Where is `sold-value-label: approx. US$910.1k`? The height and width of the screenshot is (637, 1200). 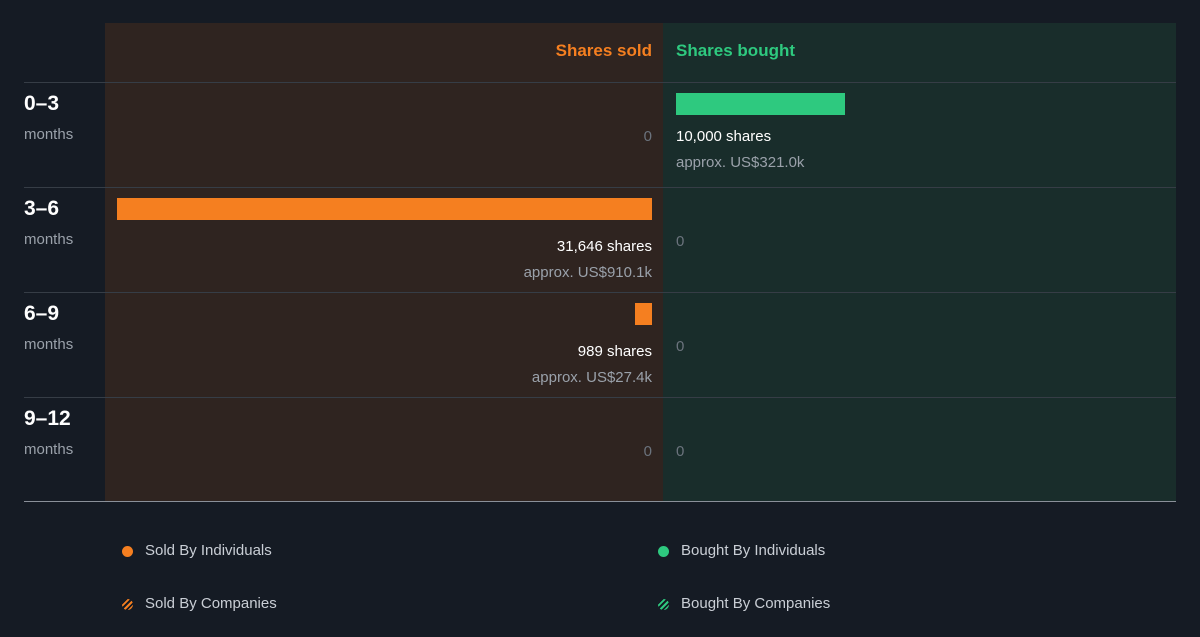
sold-value-label: approx. US$910.1k is located at coordinates (587, 272).